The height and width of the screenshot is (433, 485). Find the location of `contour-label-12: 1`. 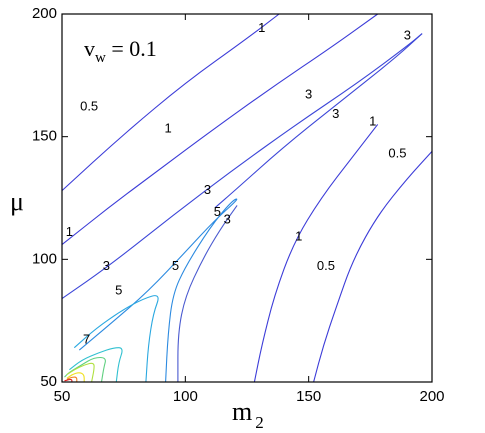

contour-label-12: 1 is located at coordinates (298, 236).